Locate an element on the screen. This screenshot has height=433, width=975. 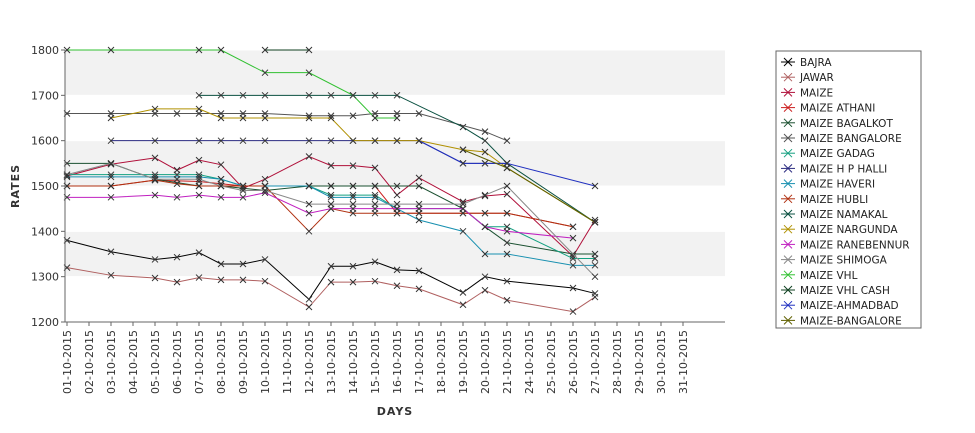
x-tick-label: 14-10-2015 is located at coordinates (353, 362).